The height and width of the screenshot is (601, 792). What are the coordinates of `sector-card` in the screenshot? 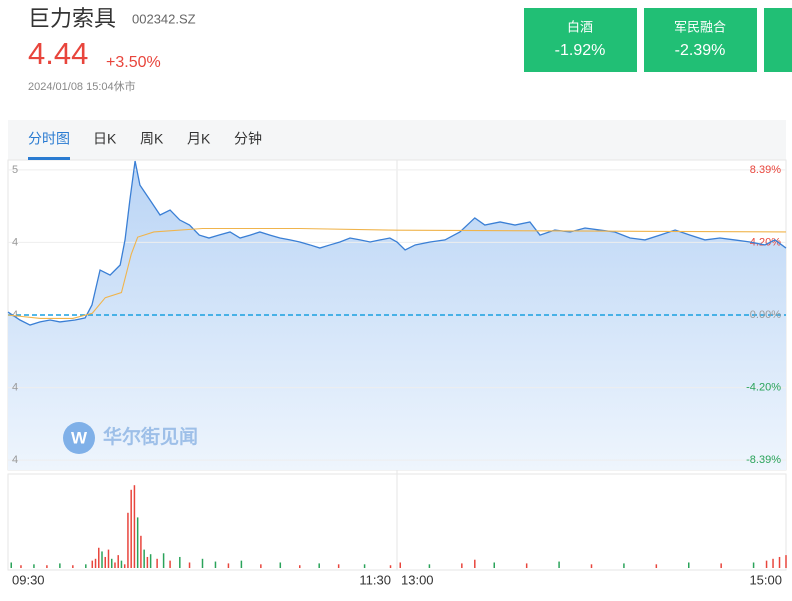 It's located at (778, 40).